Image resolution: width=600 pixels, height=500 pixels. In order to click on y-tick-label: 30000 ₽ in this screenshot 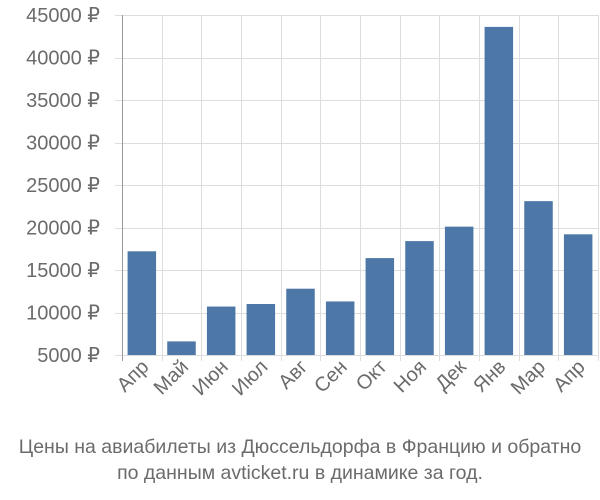, I will do `click(63, 144)`.